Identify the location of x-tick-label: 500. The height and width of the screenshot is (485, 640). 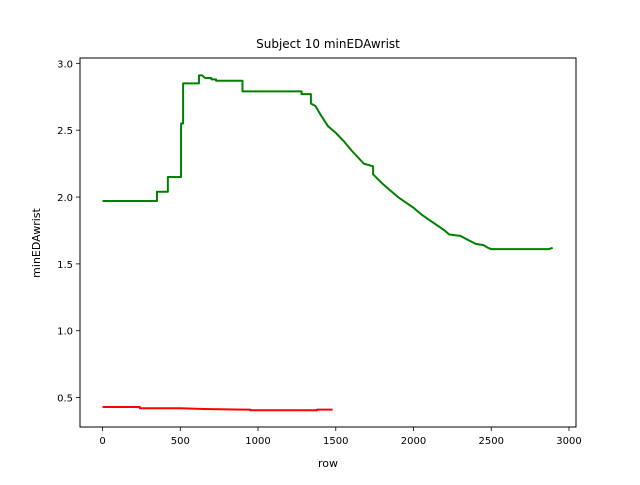
(180, 441).